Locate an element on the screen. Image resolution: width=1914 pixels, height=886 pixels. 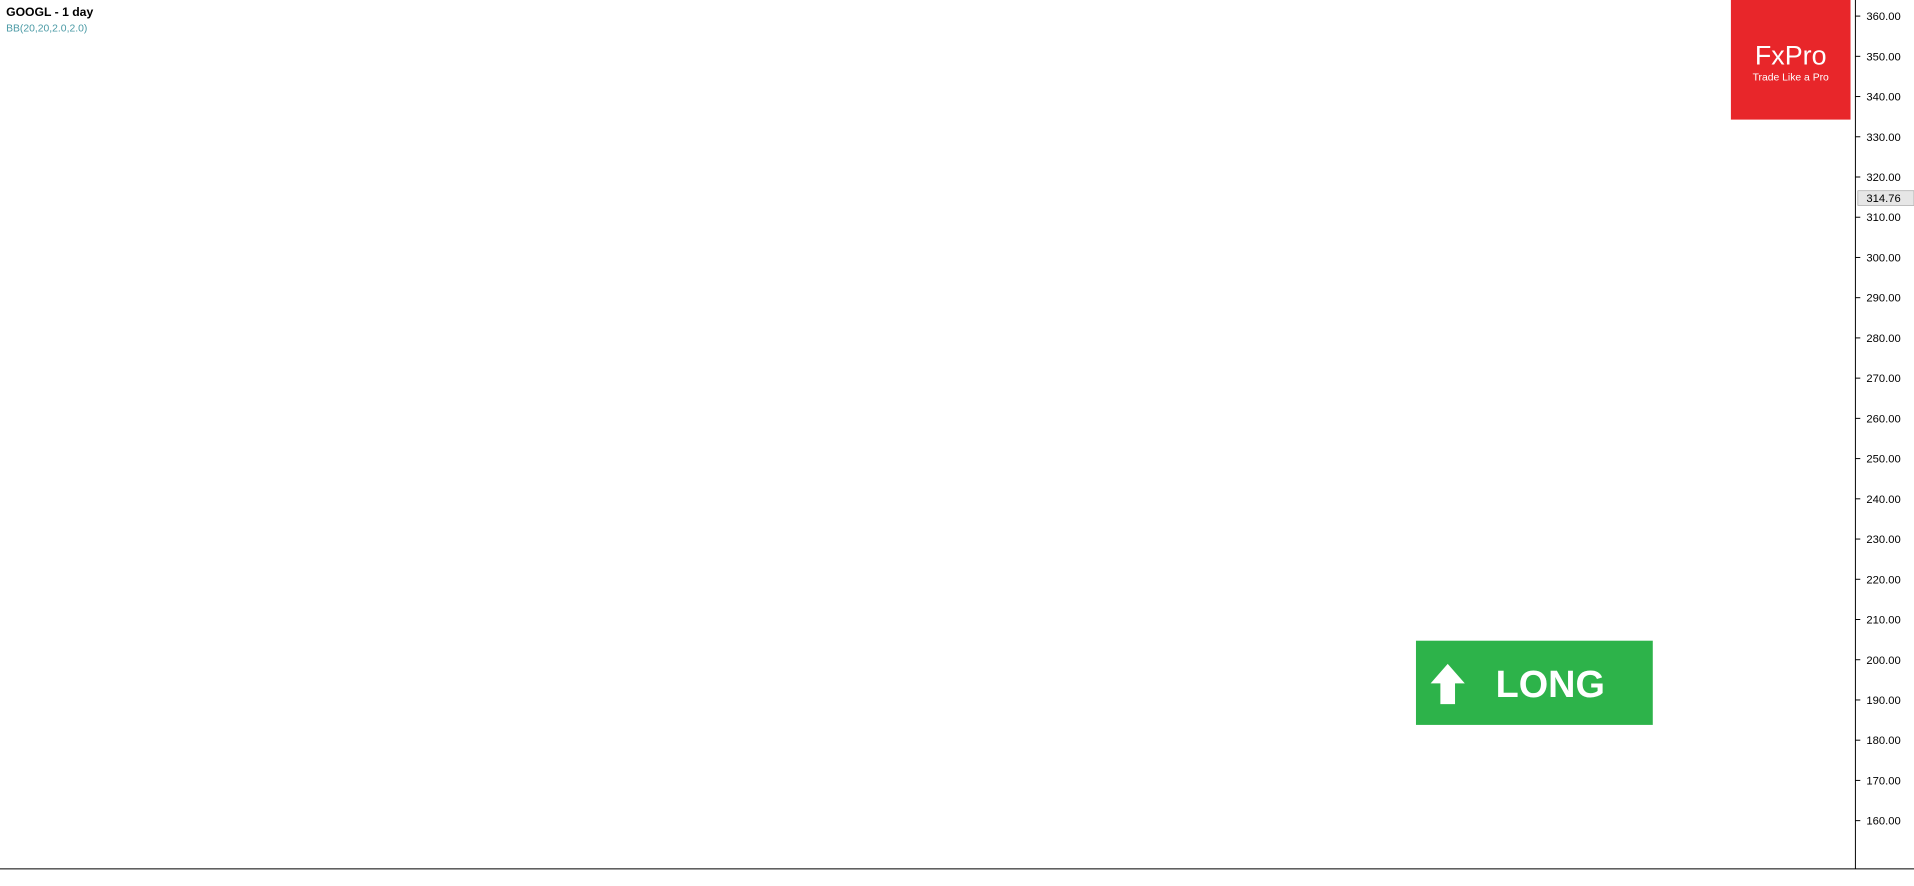
signal-badge: LONG is located at coordinates (1534, 682).